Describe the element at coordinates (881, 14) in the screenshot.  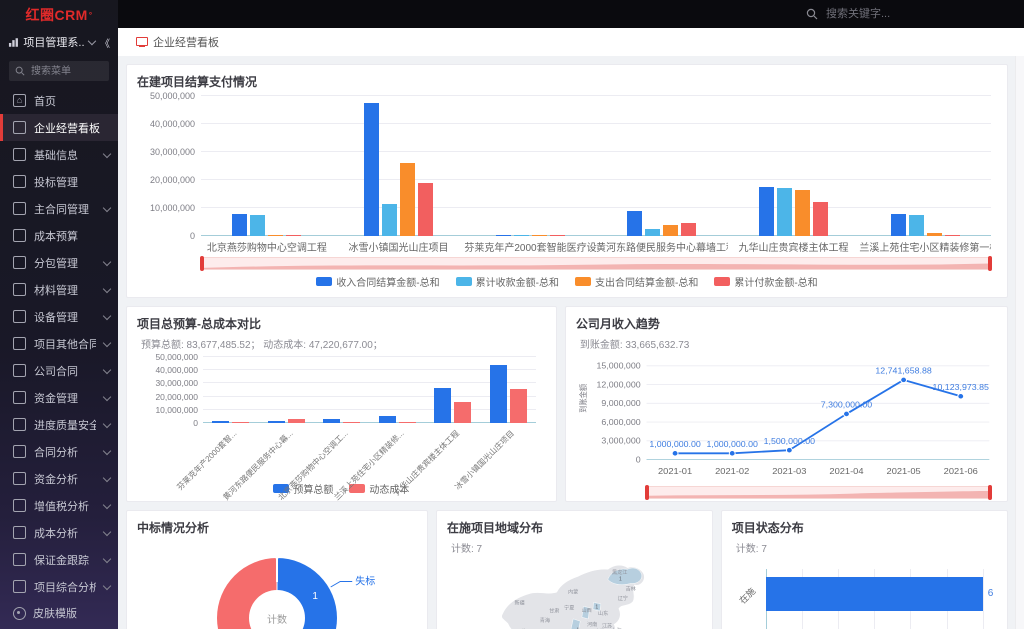
I see `global-search-input` at that location.